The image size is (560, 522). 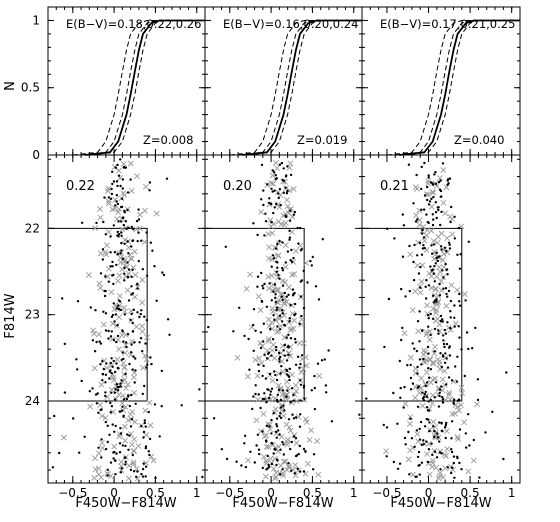 I want to click on cmd-reddening-label-1: 0.22, so click(x=80, y=186).